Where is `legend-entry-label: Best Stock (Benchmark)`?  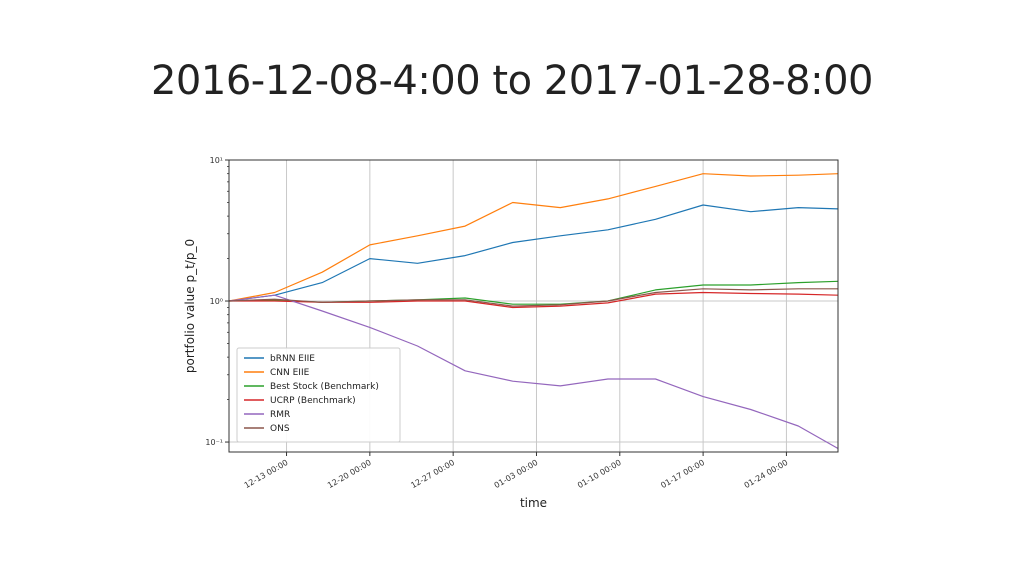
legend-entry-label: Best Stock (Benchmark) is located at coordinates (324, 387).